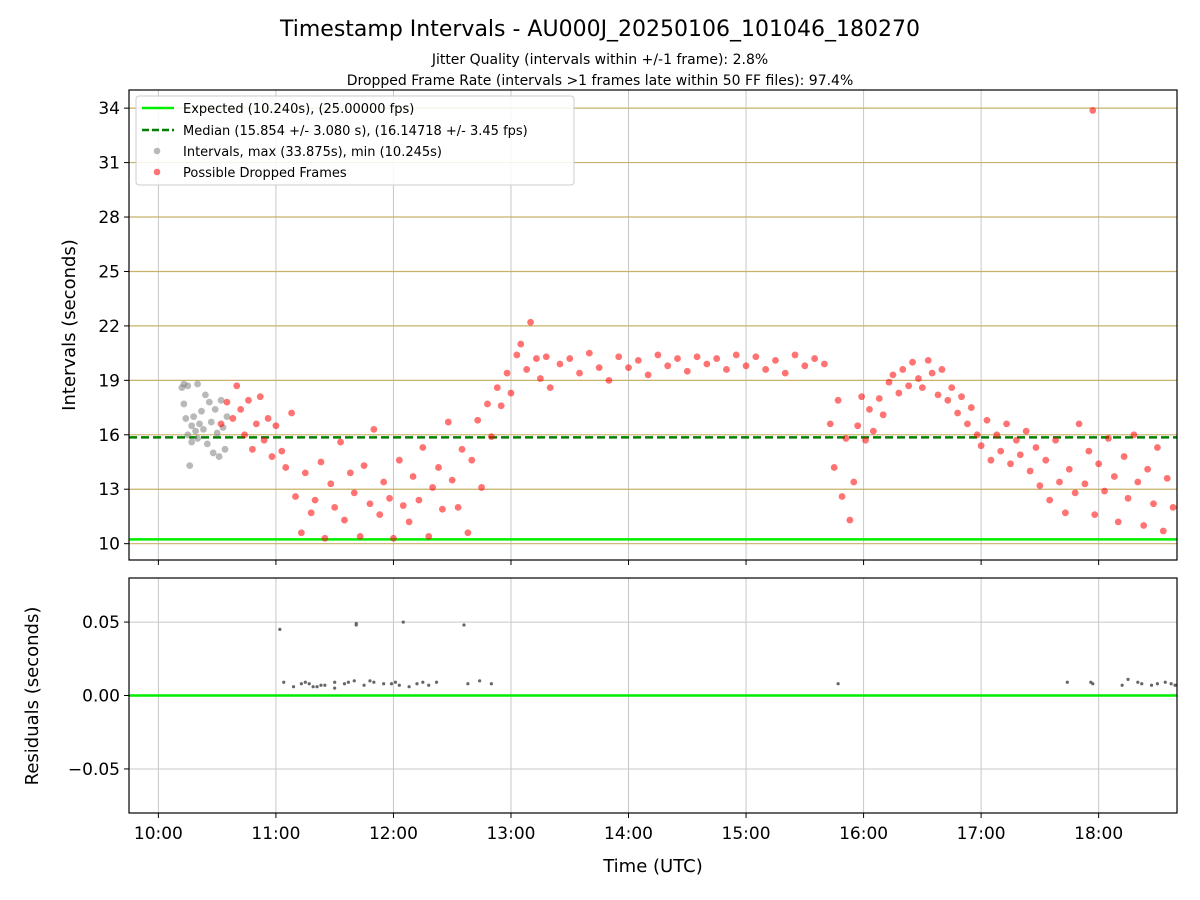 This screenshot has height=900, width=1200. I want to click on bottom-y-tick-label: 0.05, so click(101, 623).